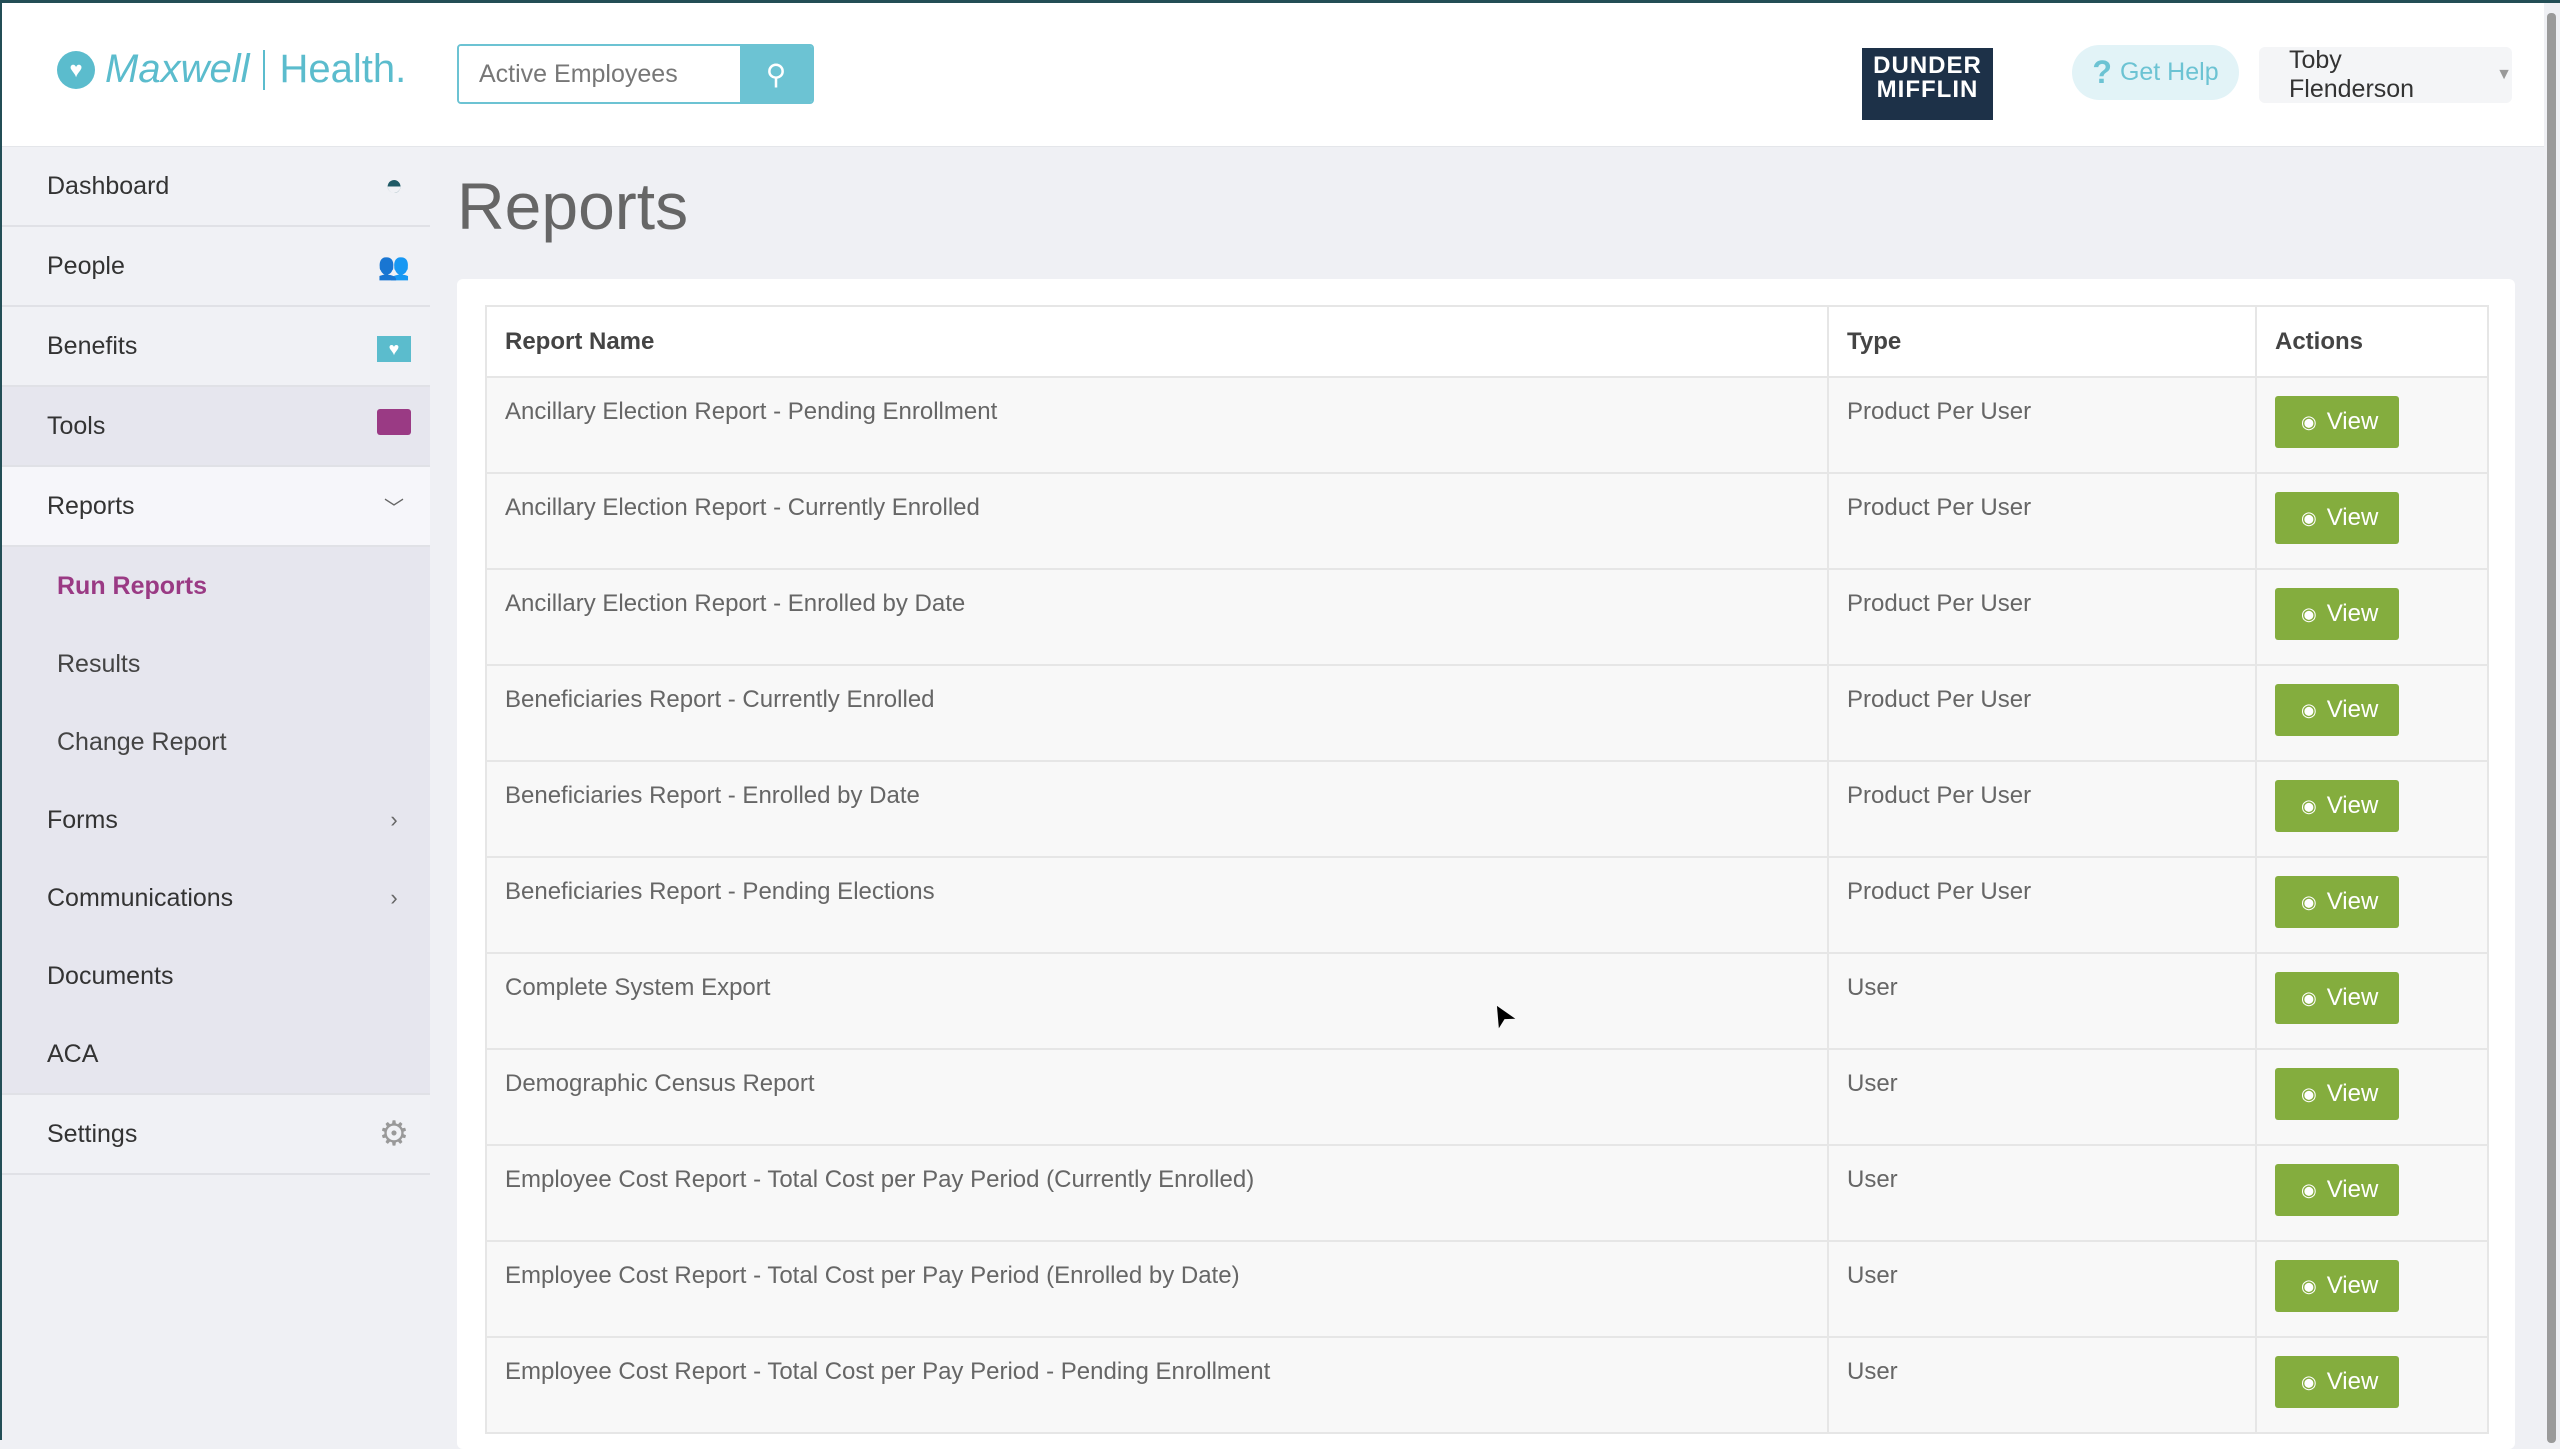  Describe the element at coordinates (216, 664) in the screenshot. I see `sidebar-subitem-results: Results` at that location.